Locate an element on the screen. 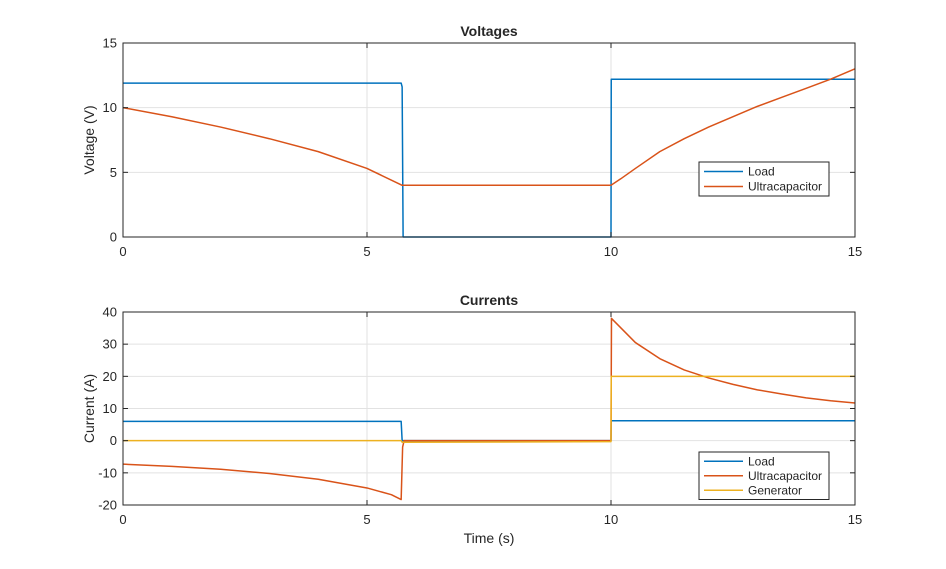 This screenshot has height=569, width=946. y-tick-label: 20 is located at coordinates (110, 376).